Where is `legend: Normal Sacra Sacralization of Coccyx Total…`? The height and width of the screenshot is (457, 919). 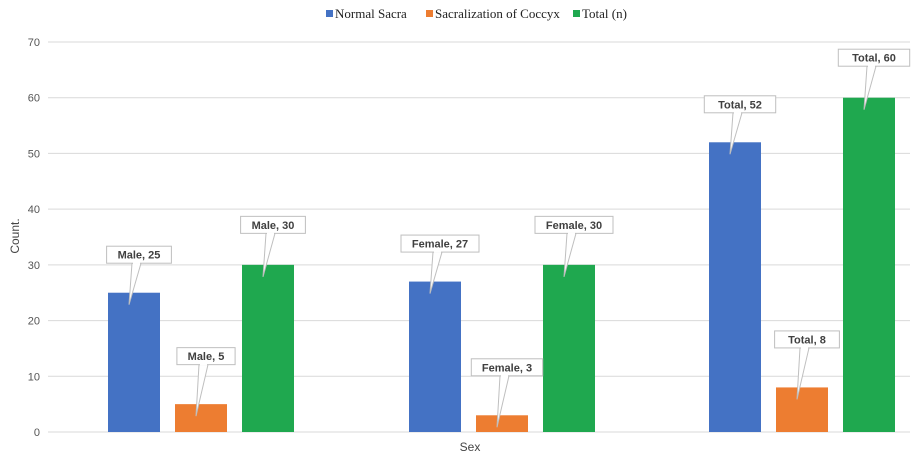
legend: Normal Sacra Sacralization of Coccyx Total… is located at coordinates (476, 13).